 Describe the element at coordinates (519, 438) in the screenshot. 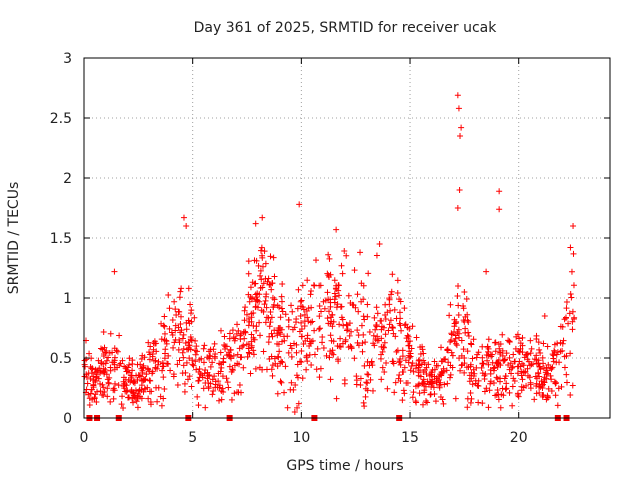

I see `x-tick-label: 20` at that location.